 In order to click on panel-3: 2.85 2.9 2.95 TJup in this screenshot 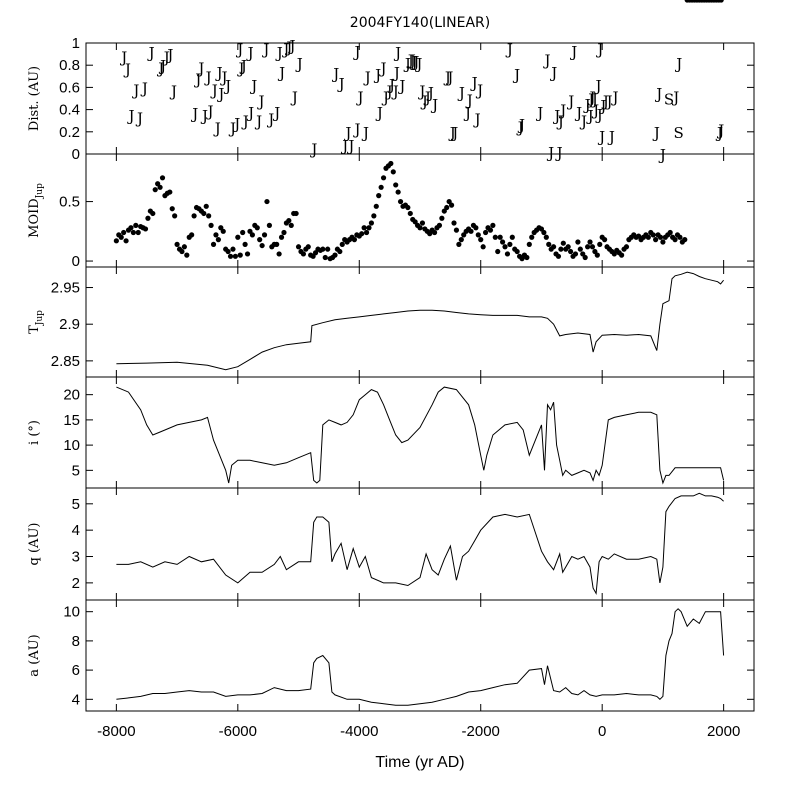, I will do `click(391, 322)`.